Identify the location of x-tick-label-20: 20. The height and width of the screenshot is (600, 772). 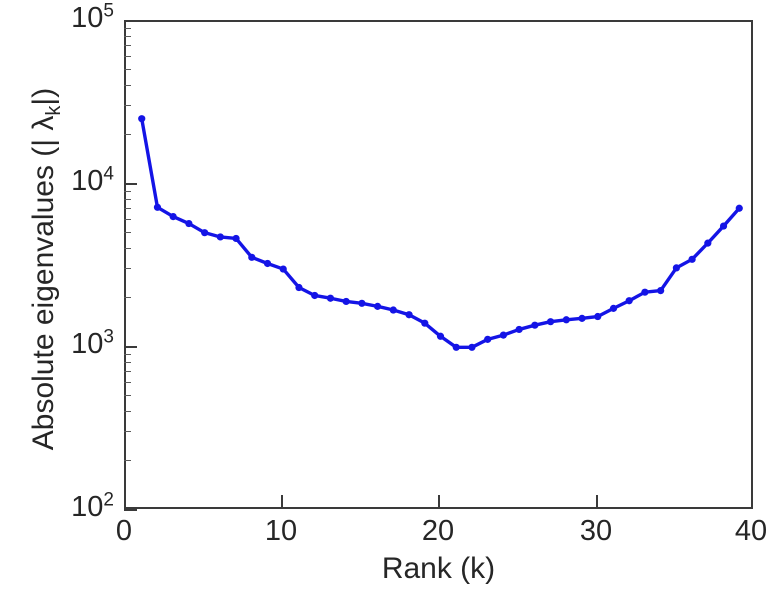
(438, 531).